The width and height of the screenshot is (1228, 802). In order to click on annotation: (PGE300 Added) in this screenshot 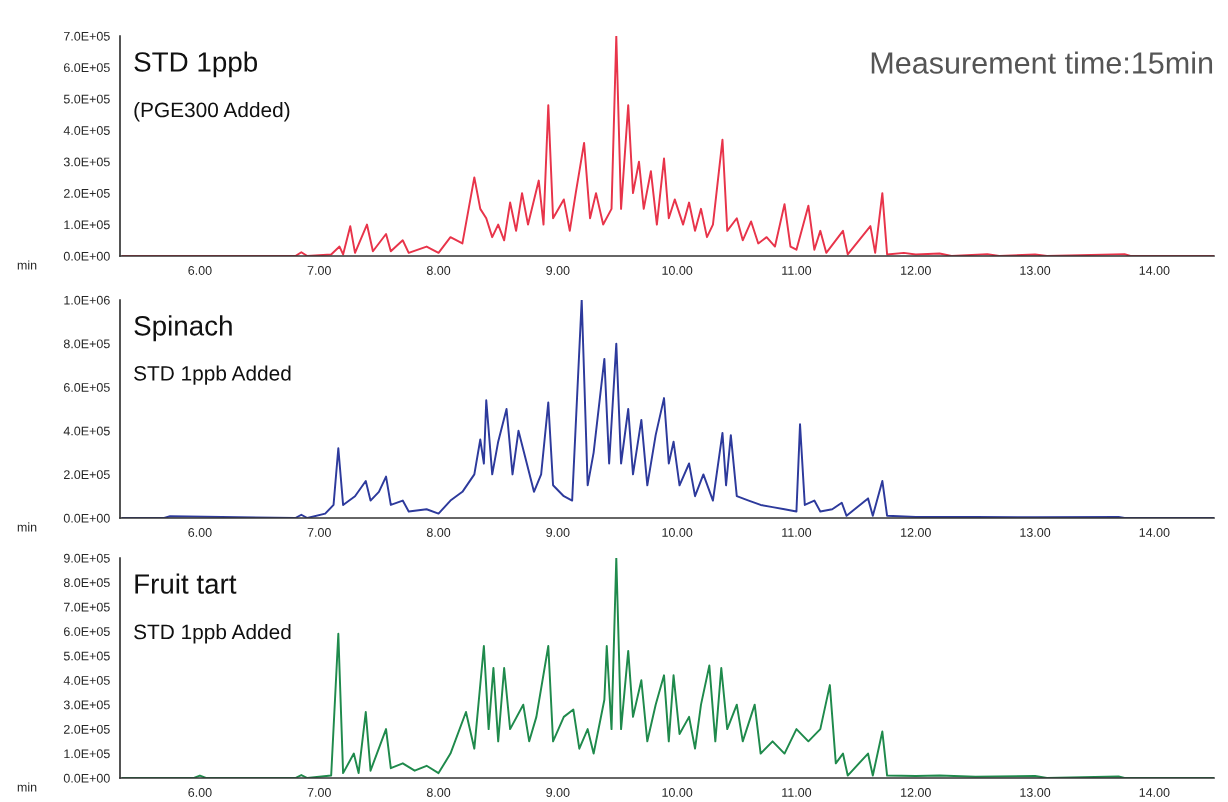, I will do `click(212, 112)`.